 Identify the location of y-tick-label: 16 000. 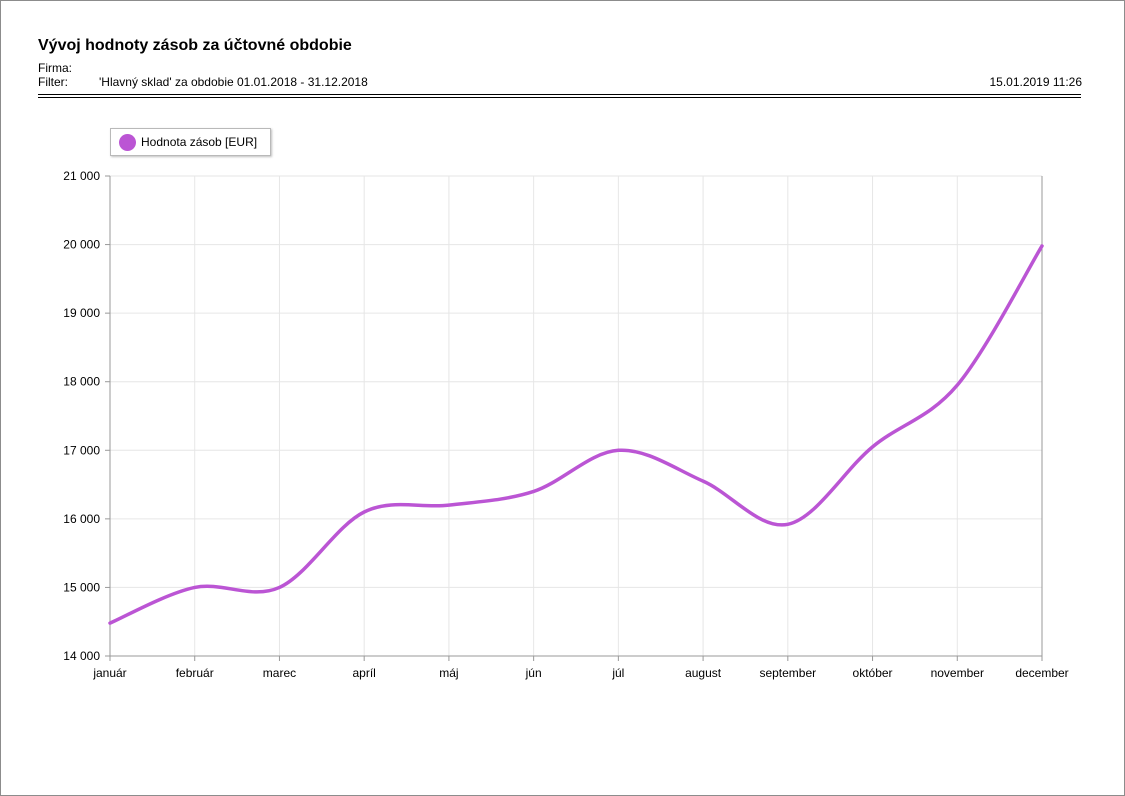
(81, 519).